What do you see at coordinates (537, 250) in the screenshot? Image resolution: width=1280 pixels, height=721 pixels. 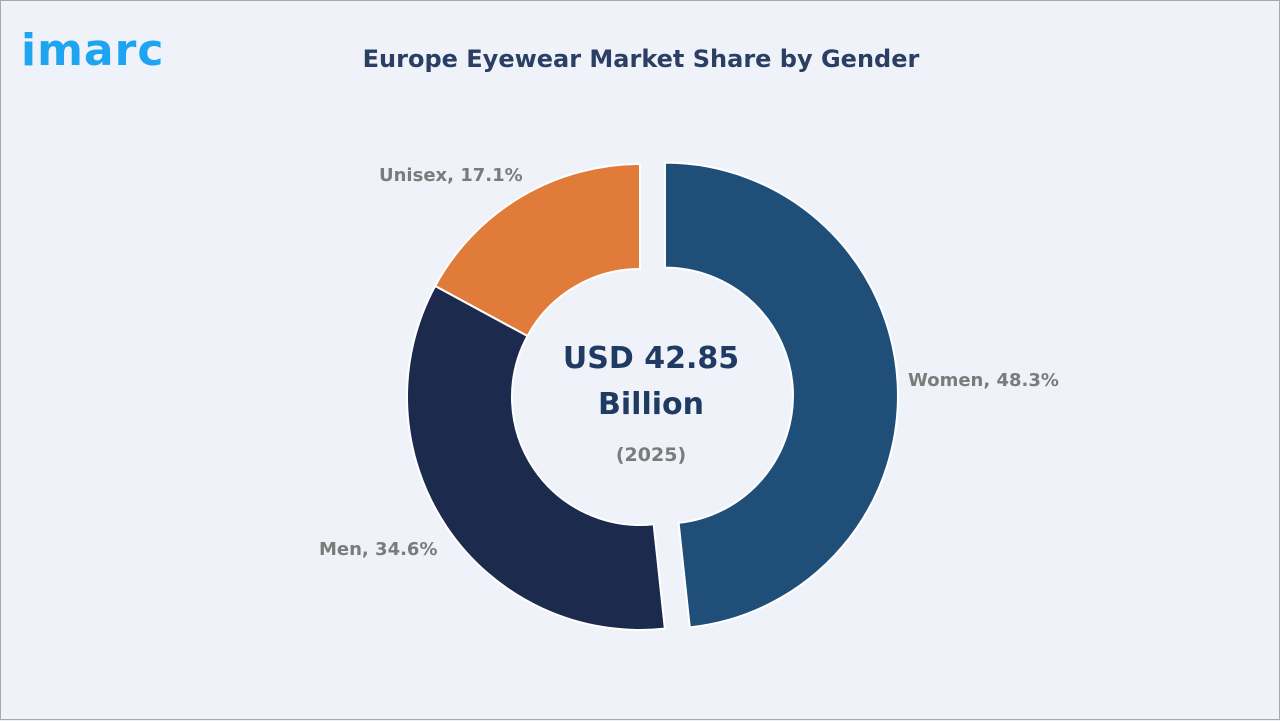 I see `slice-unisex` at bounding box center [537, 250].